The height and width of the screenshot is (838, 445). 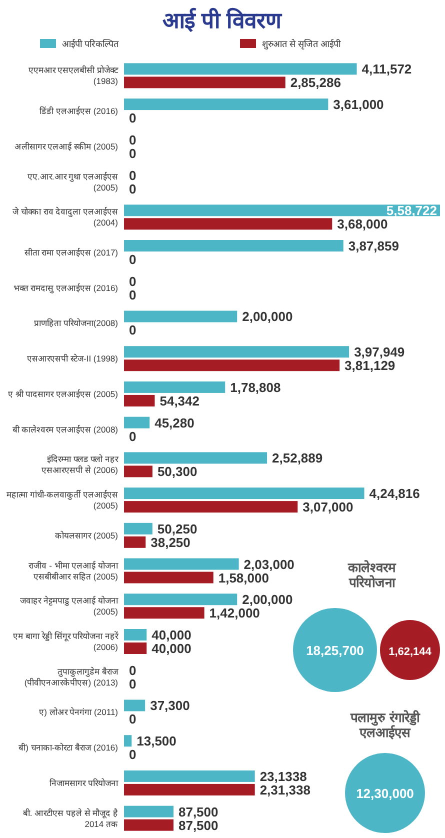 I want to click on data-label: 2,03,000, so click(x=269, y=564).